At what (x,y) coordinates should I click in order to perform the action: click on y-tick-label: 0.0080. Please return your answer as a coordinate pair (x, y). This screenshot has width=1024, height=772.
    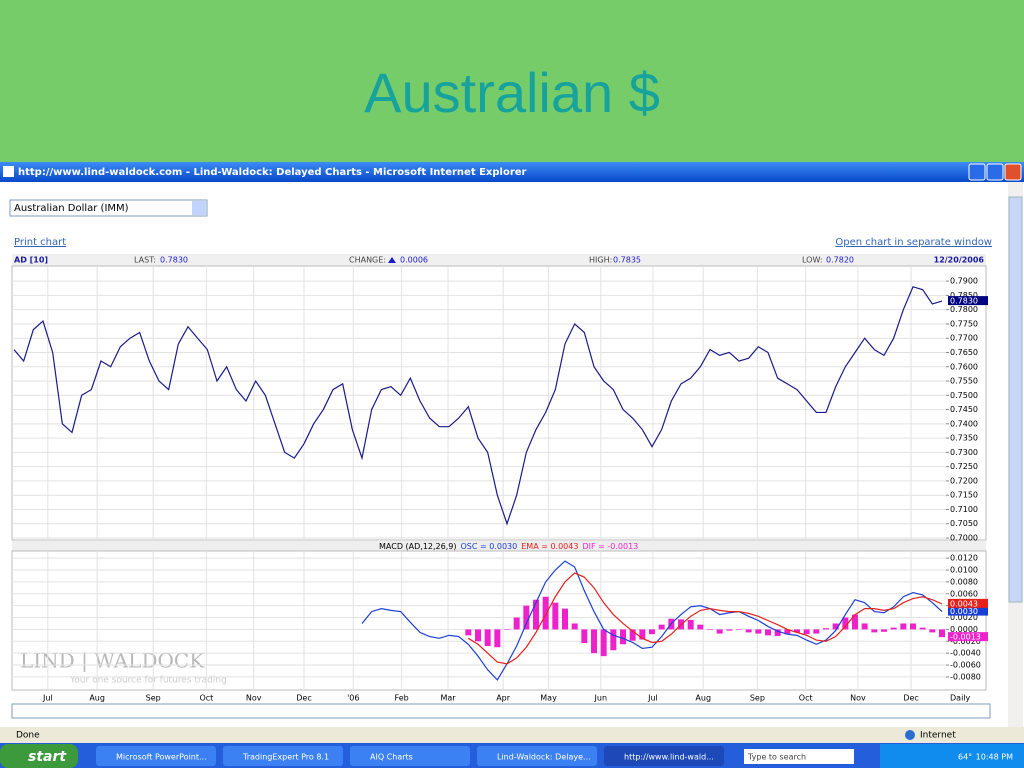
    Looking at the image, I should click on (964, 581).